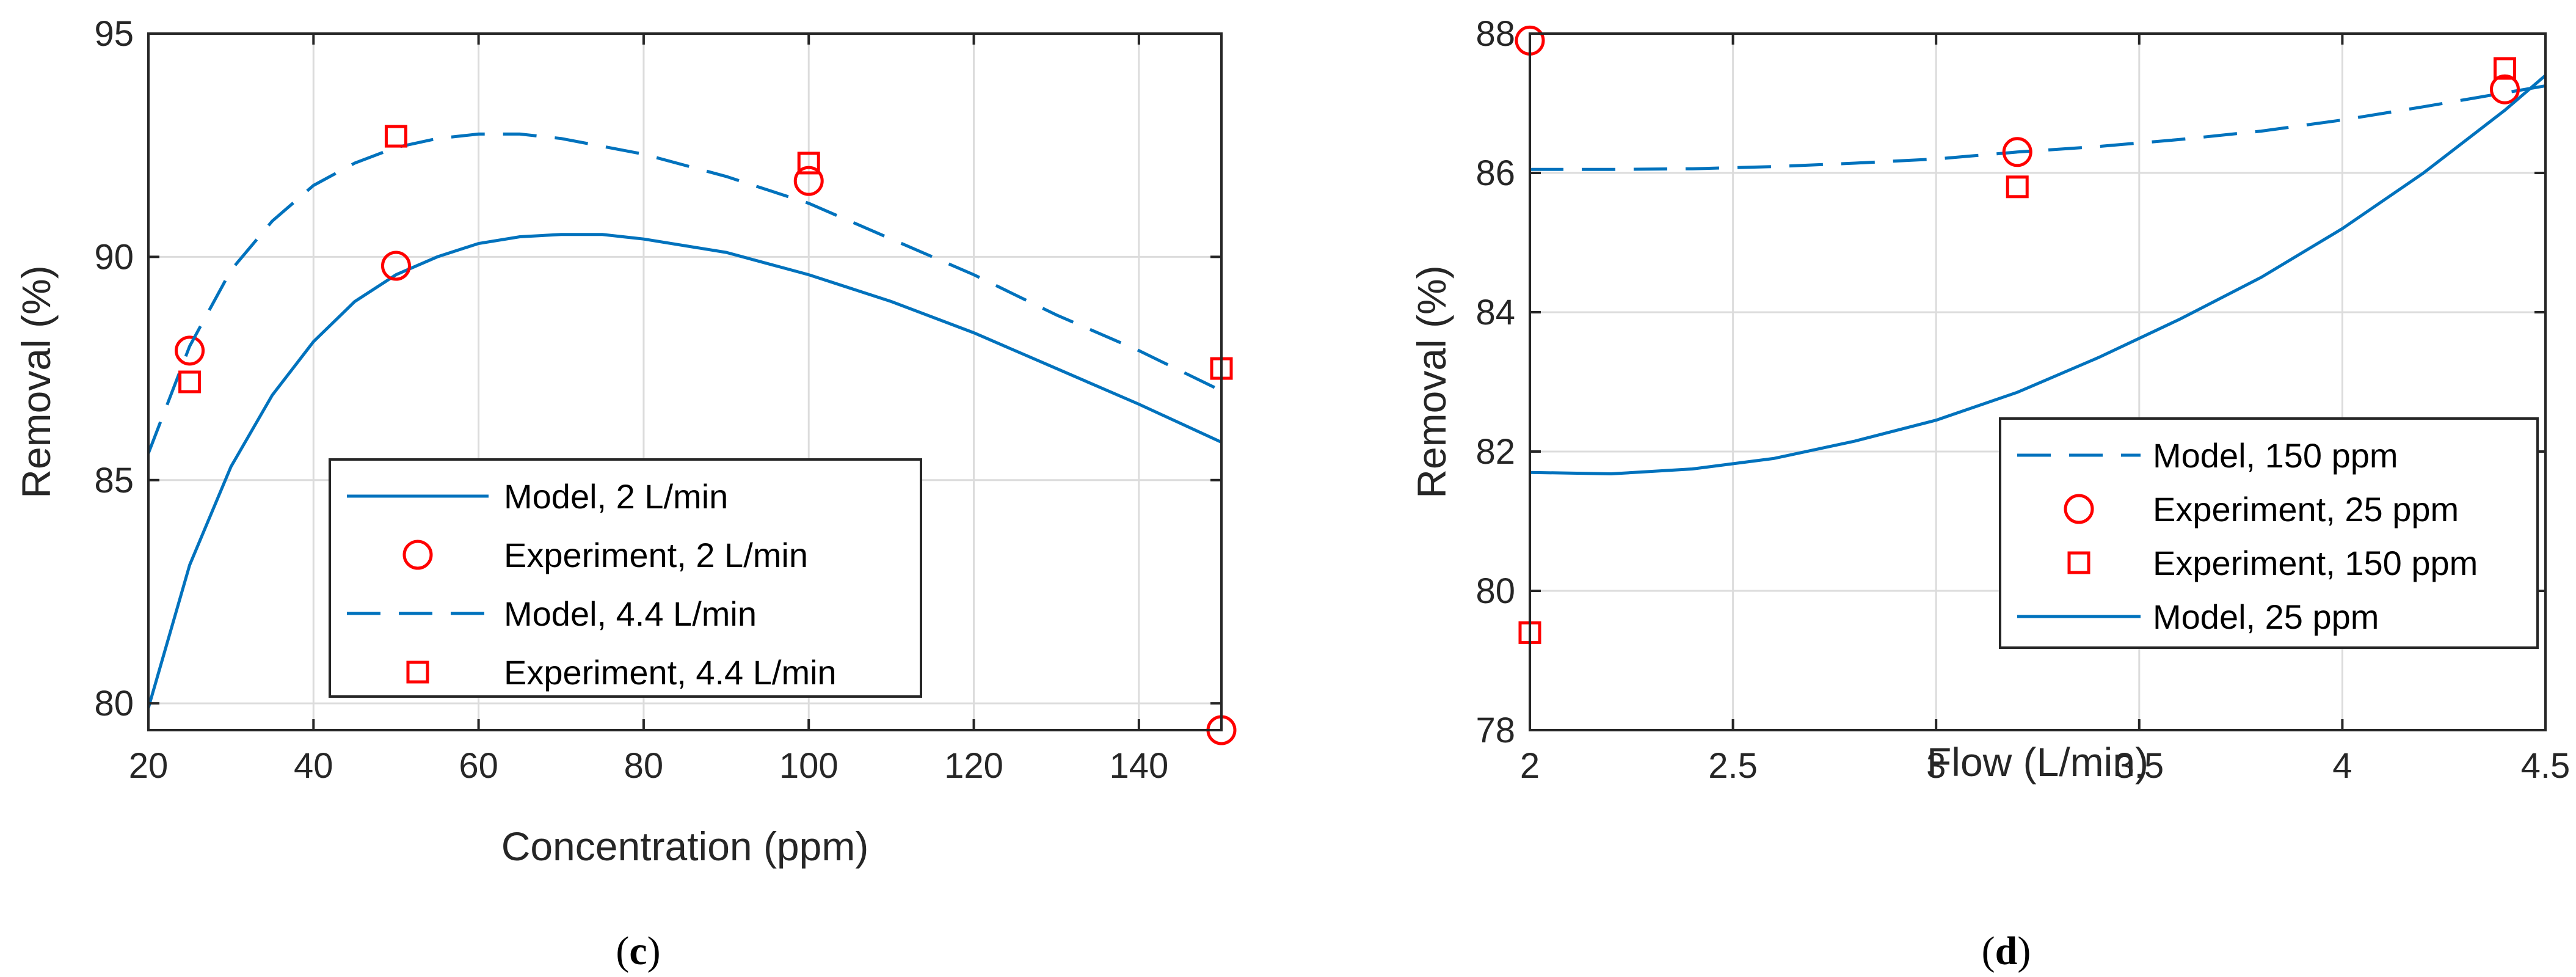  I want to click on x-axis-label: Concentration (ppm), so click(685, 846).